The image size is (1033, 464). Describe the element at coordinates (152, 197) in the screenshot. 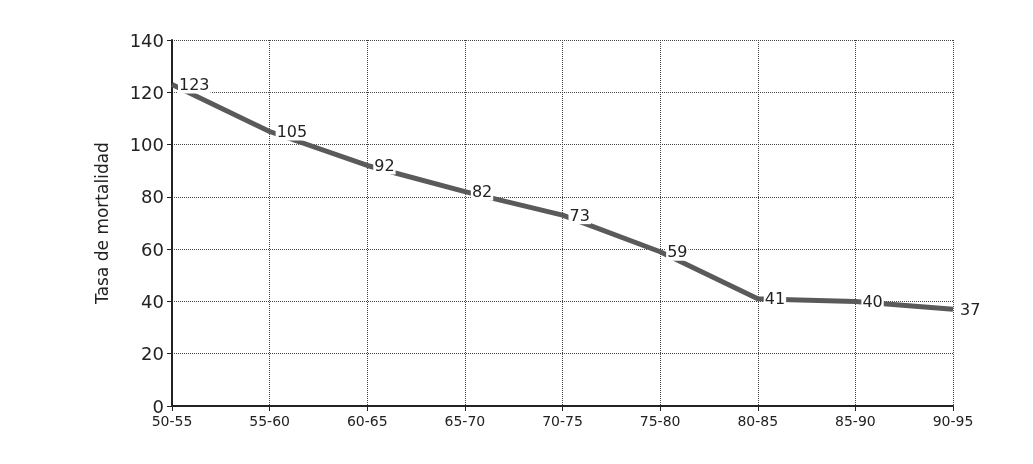

I see `y-tick-label: 80` at that location.